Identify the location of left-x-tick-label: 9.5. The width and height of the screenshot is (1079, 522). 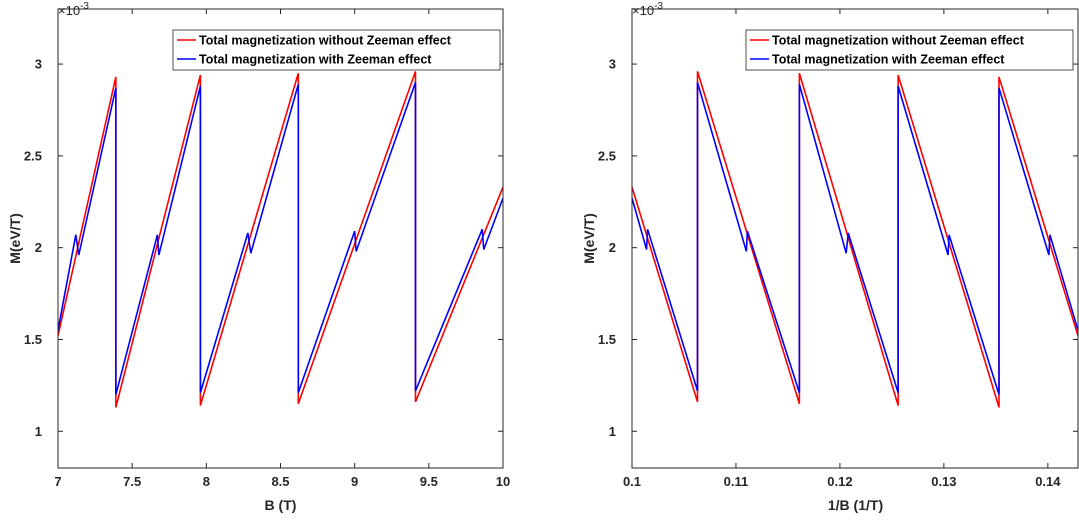
(429, 481).